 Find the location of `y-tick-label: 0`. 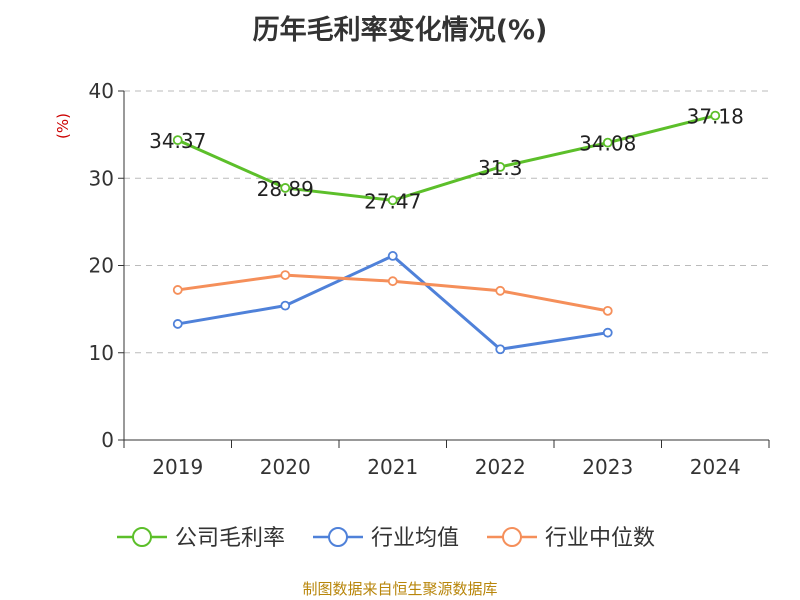

y-tick-label: 0 is located at coordinates (107, 440).